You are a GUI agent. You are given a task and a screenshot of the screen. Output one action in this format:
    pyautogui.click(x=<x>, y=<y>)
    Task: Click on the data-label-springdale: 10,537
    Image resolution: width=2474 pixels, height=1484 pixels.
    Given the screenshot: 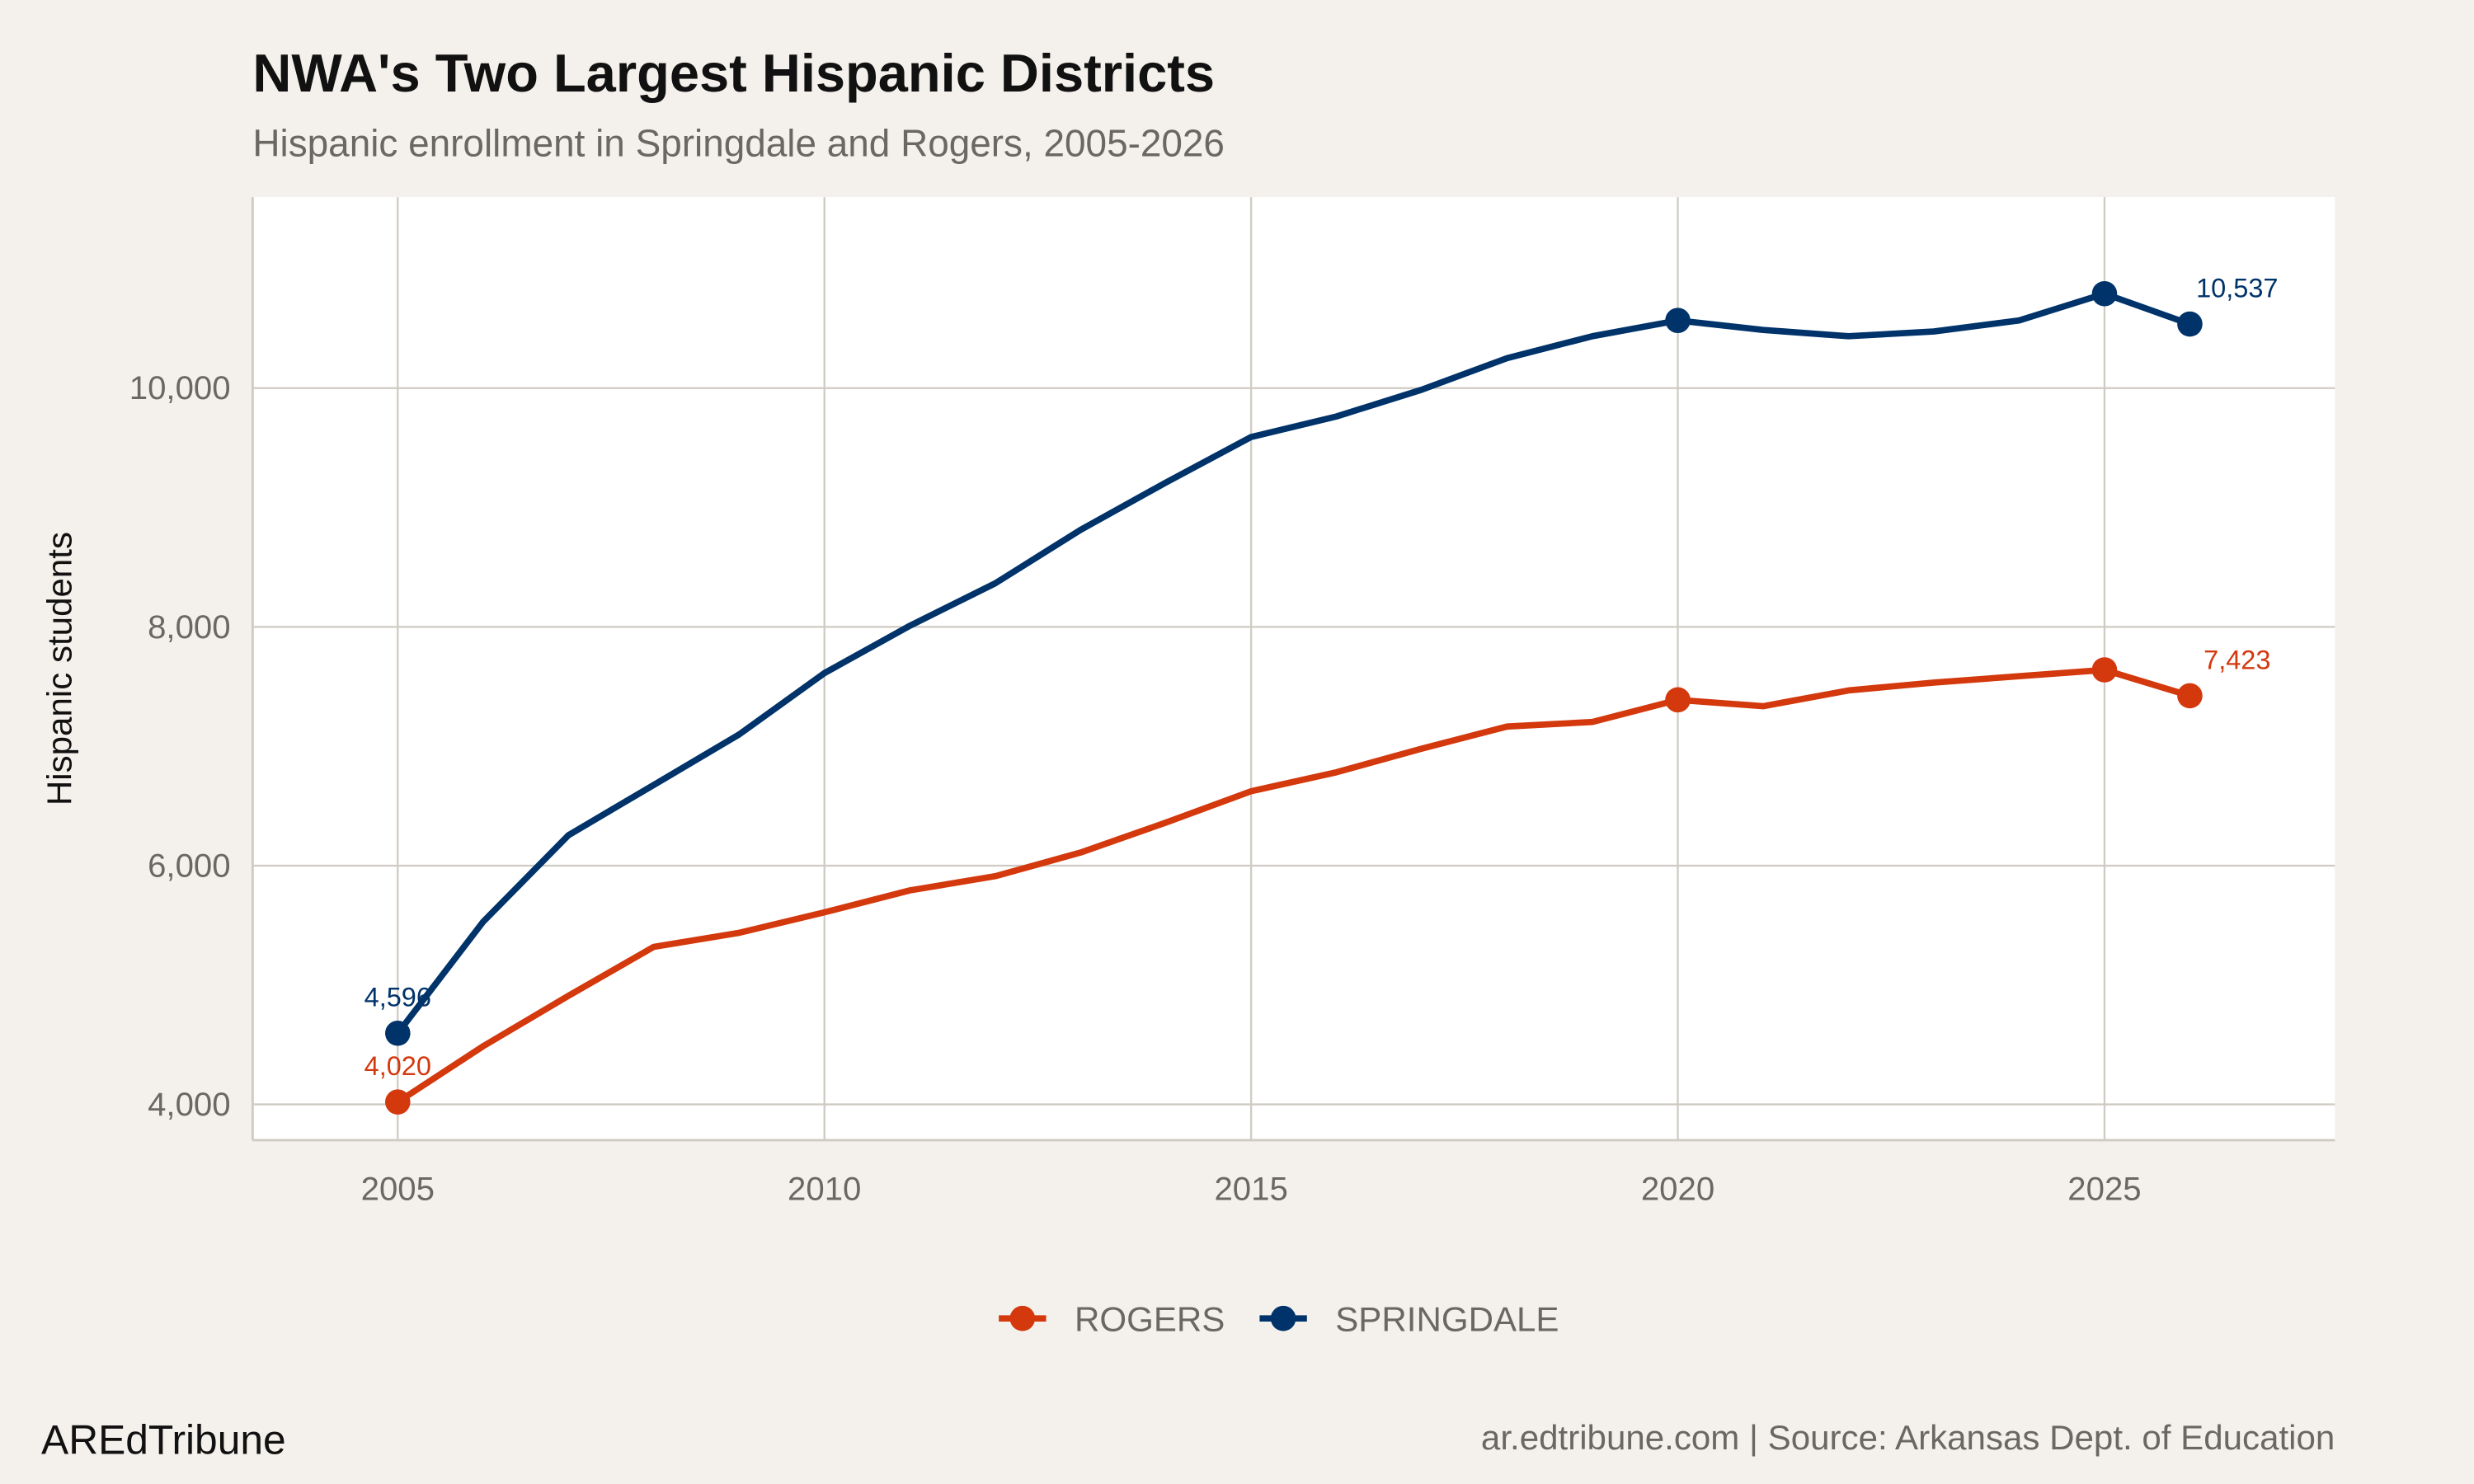 What is the action you would take?
    pyautogui.click(x=2237, y=288)
    